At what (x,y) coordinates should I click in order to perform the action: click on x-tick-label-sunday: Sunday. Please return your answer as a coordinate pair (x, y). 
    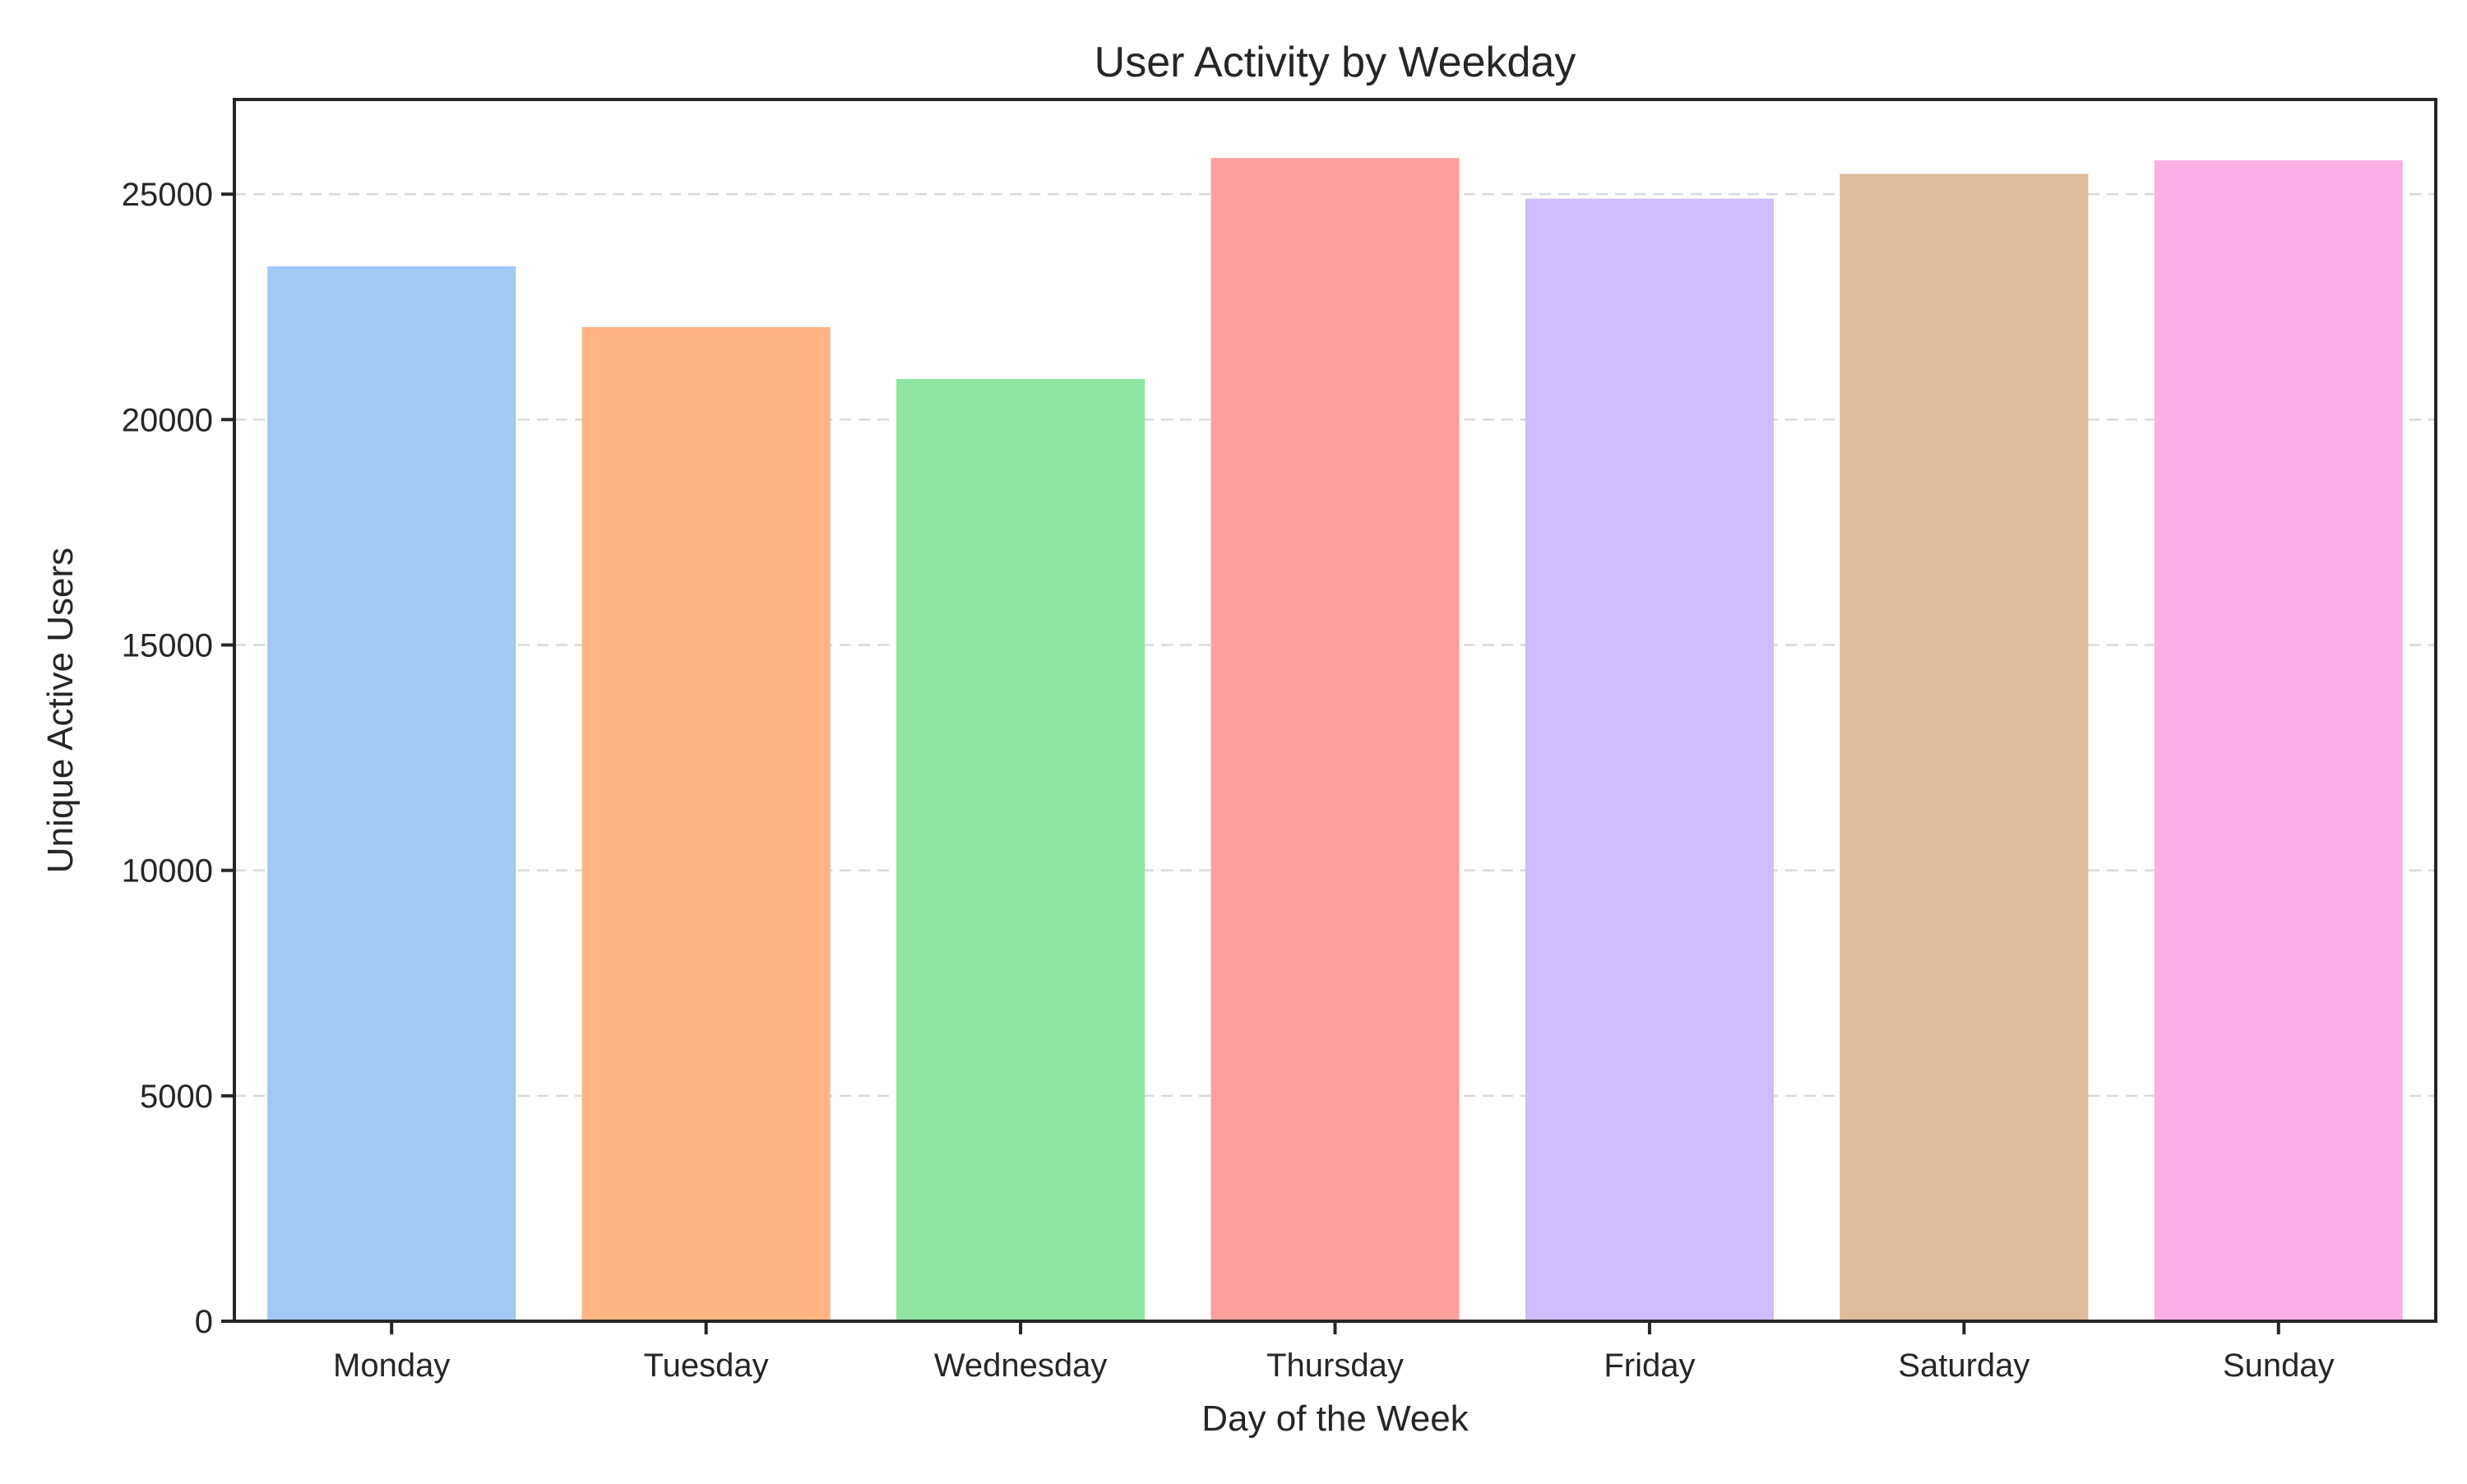
    Looking at the image, I should click on (2279, 1366).